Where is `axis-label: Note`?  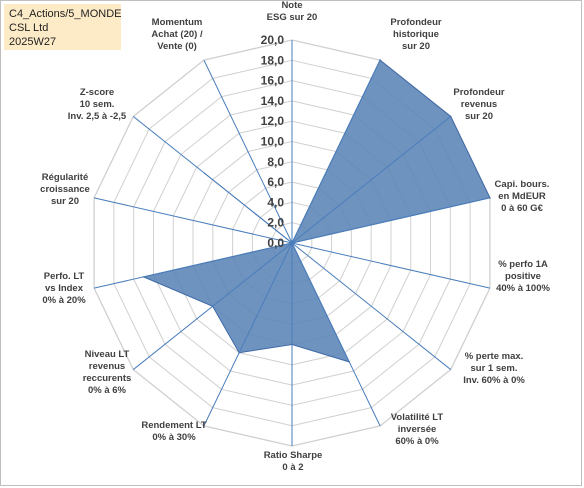
axis-label: Note is located at coordinates (291, 5).